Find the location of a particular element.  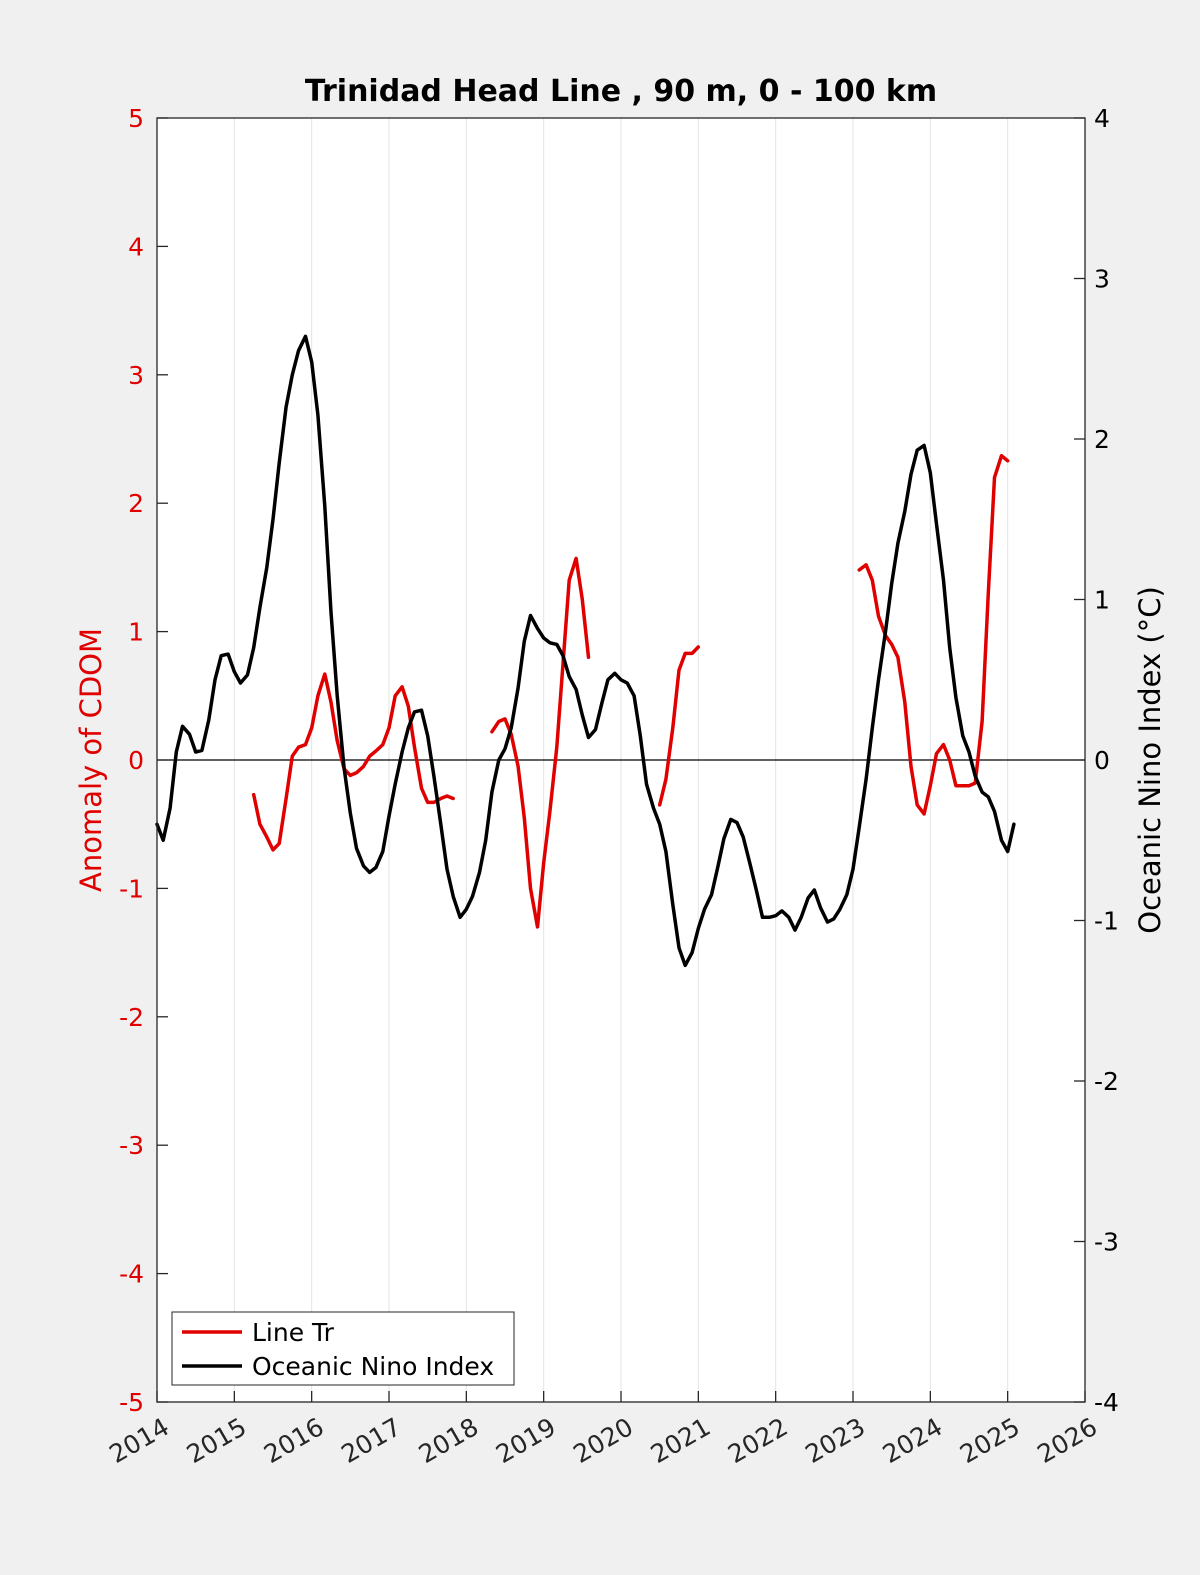

right-tick-label--4: -4 is located at coordinates (1106, 1402).